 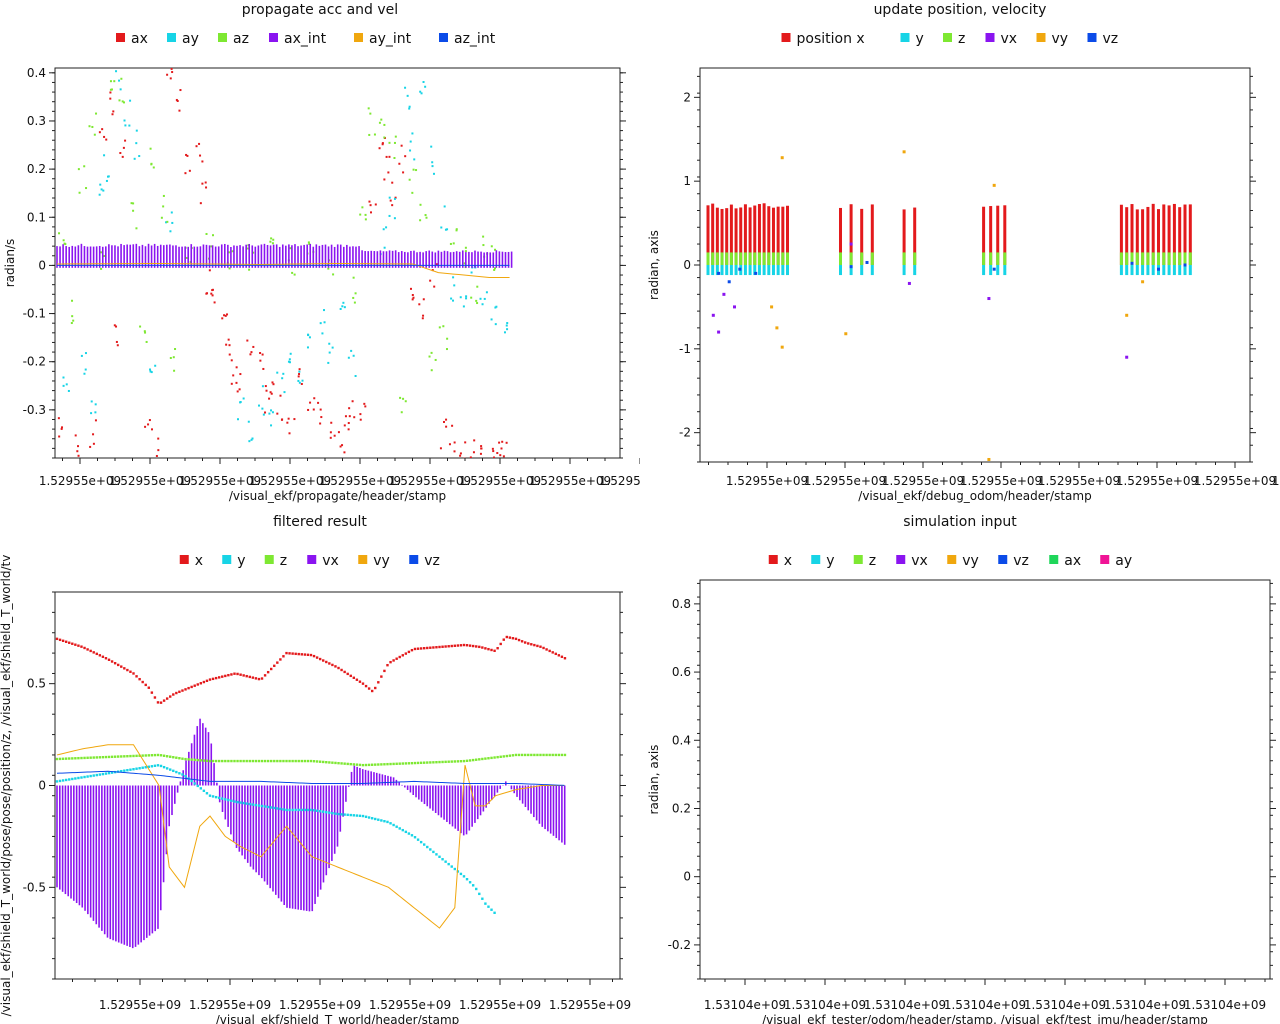 What do you see at coordinates (1001, 39) in the screenshot?
I see `legend-item-vx: vx` at bounding box center [1001, 39].